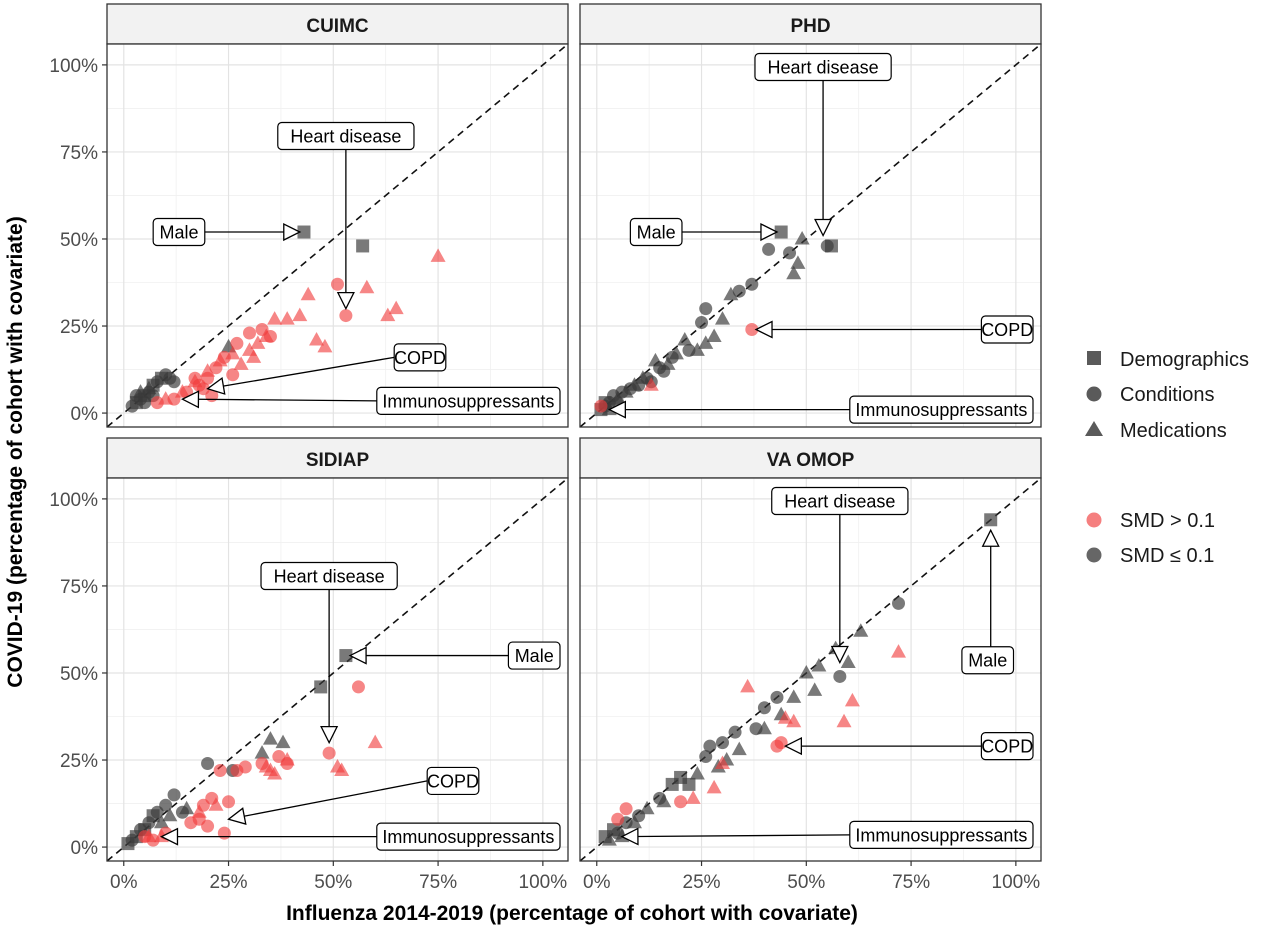 The height and width of the screenshot is (930, 1280). What do you see at coordinates (806, 882) in the screenshot?
I see `x-tick-label: 50%` at bounding box center [806, 882].